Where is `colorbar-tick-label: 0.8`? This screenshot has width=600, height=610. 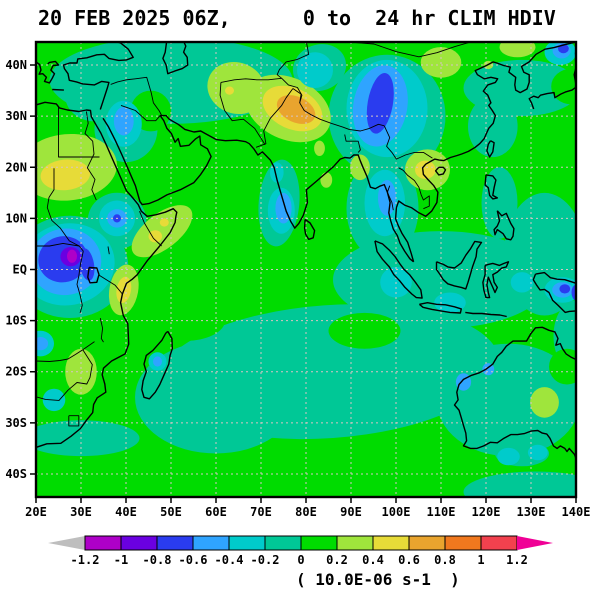
colorbar-tick-label: 0.8 is located at coordinates (445, 560).